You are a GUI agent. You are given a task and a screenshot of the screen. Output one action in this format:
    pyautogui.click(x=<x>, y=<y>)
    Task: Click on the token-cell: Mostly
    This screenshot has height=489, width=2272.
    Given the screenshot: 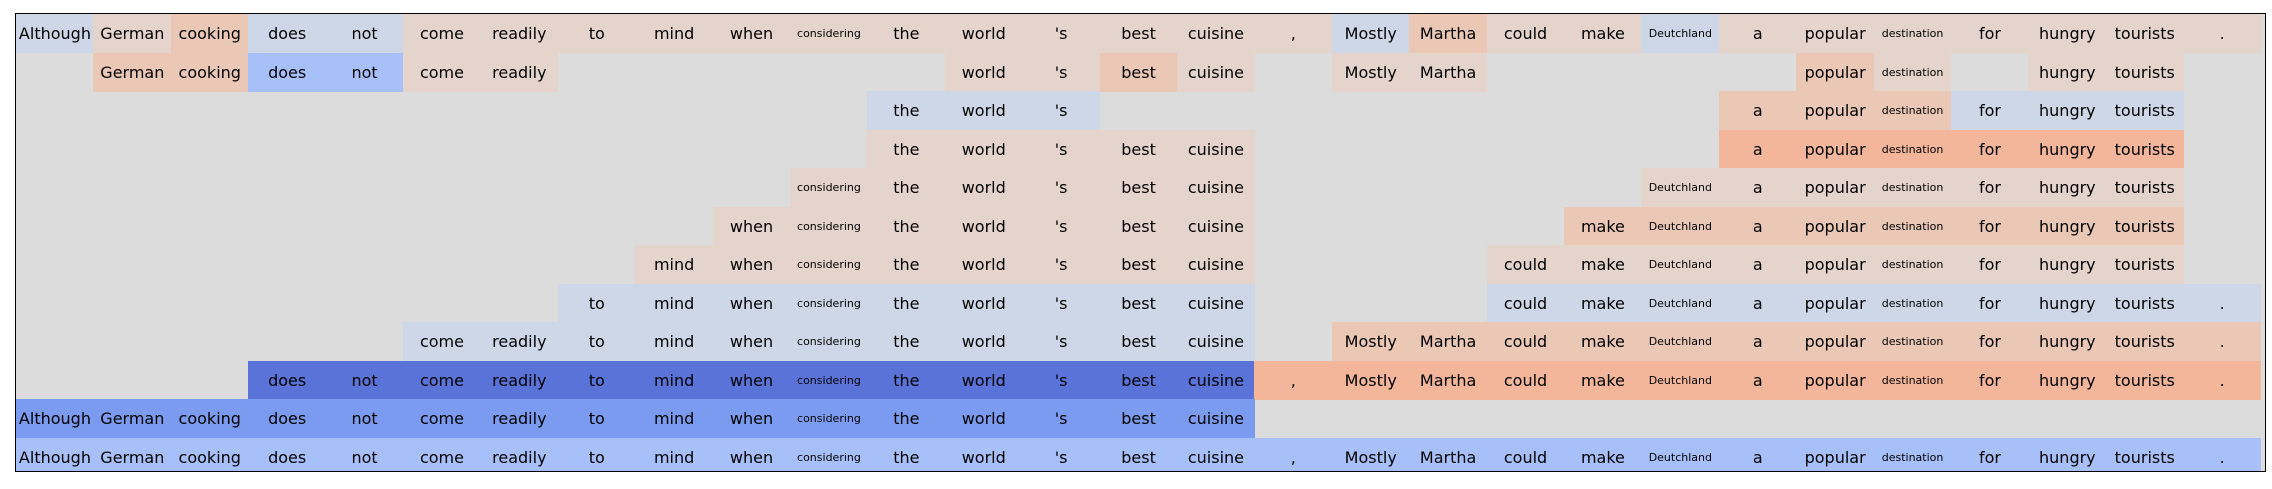 What is the action you would take?
    pyautogui.click(x=1370, y=72)
    